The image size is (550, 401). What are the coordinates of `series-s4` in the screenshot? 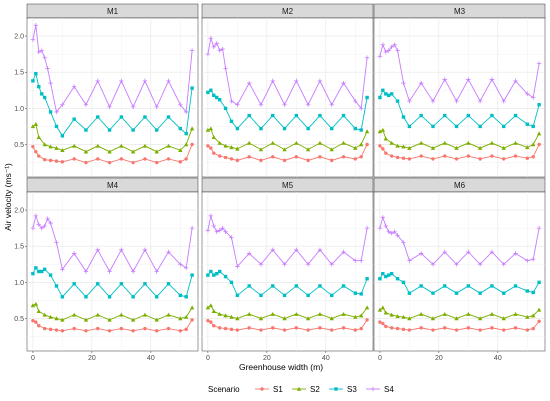 It's located at (287, 73).